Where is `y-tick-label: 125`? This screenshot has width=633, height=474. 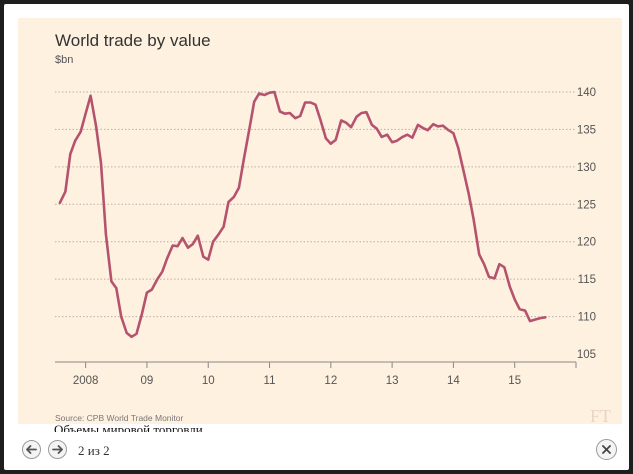 y-tick-label: 125 is located at coordinates (586, 205).